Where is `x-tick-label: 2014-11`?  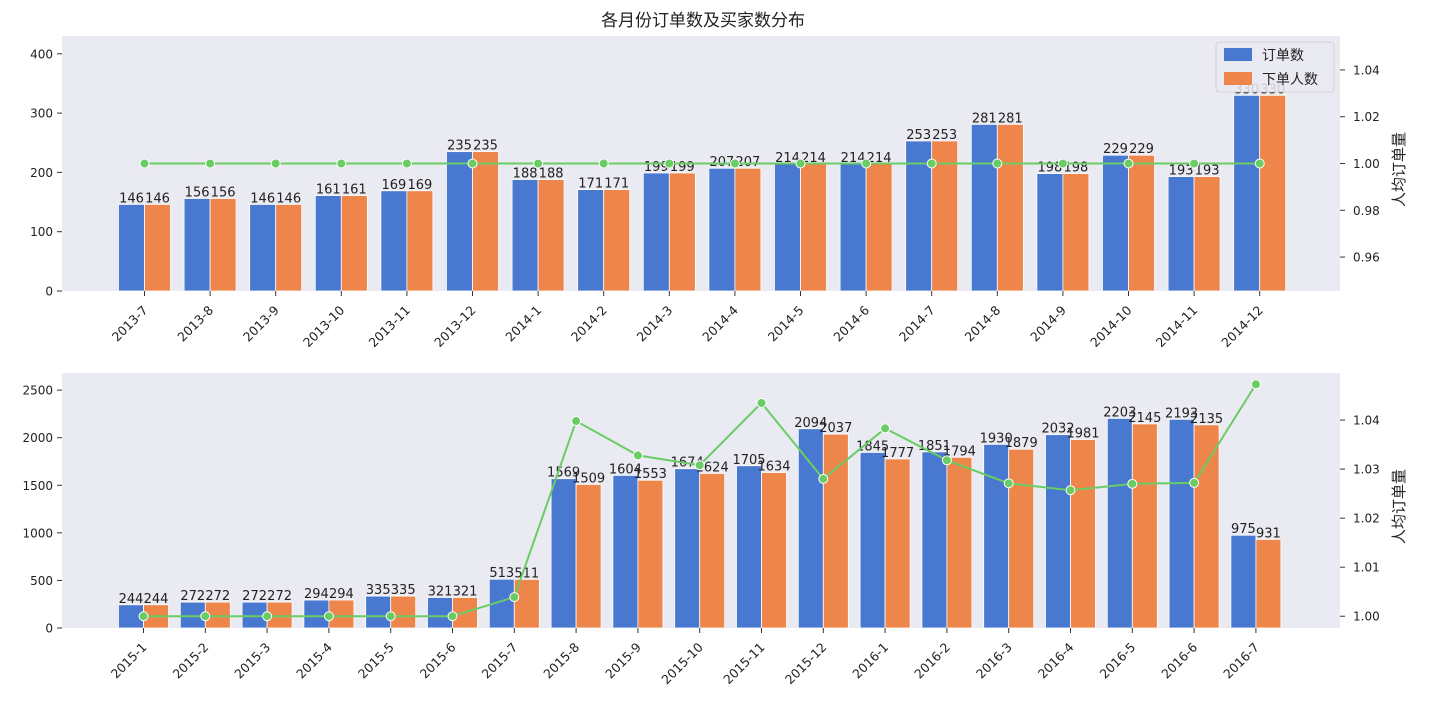
x-tick-label: 2014-11 is located at coordinates (1177, 327).